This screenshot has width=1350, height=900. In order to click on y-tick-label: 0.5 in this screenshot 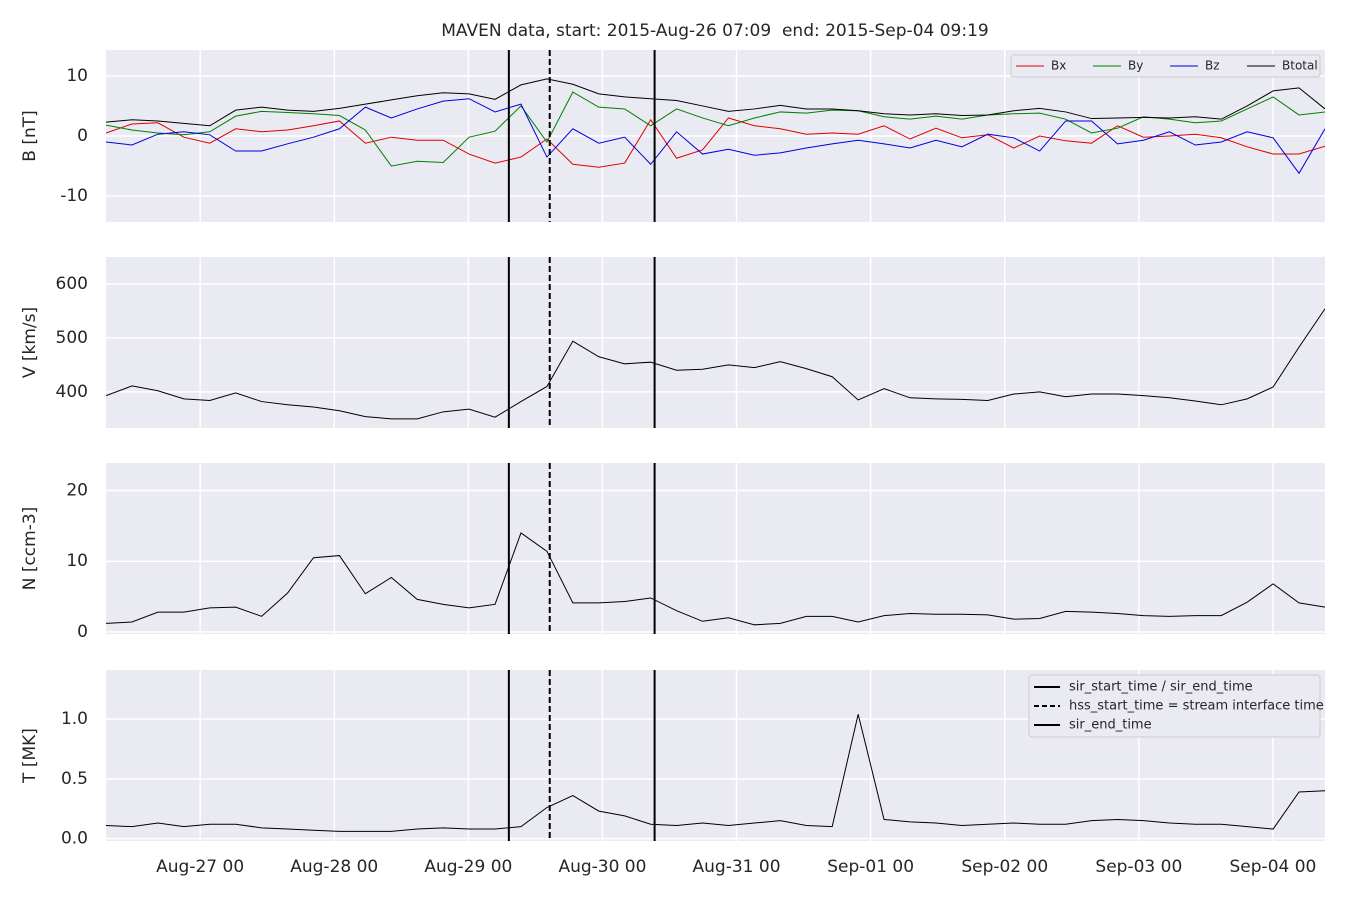, I will do `click(74, 779)`.